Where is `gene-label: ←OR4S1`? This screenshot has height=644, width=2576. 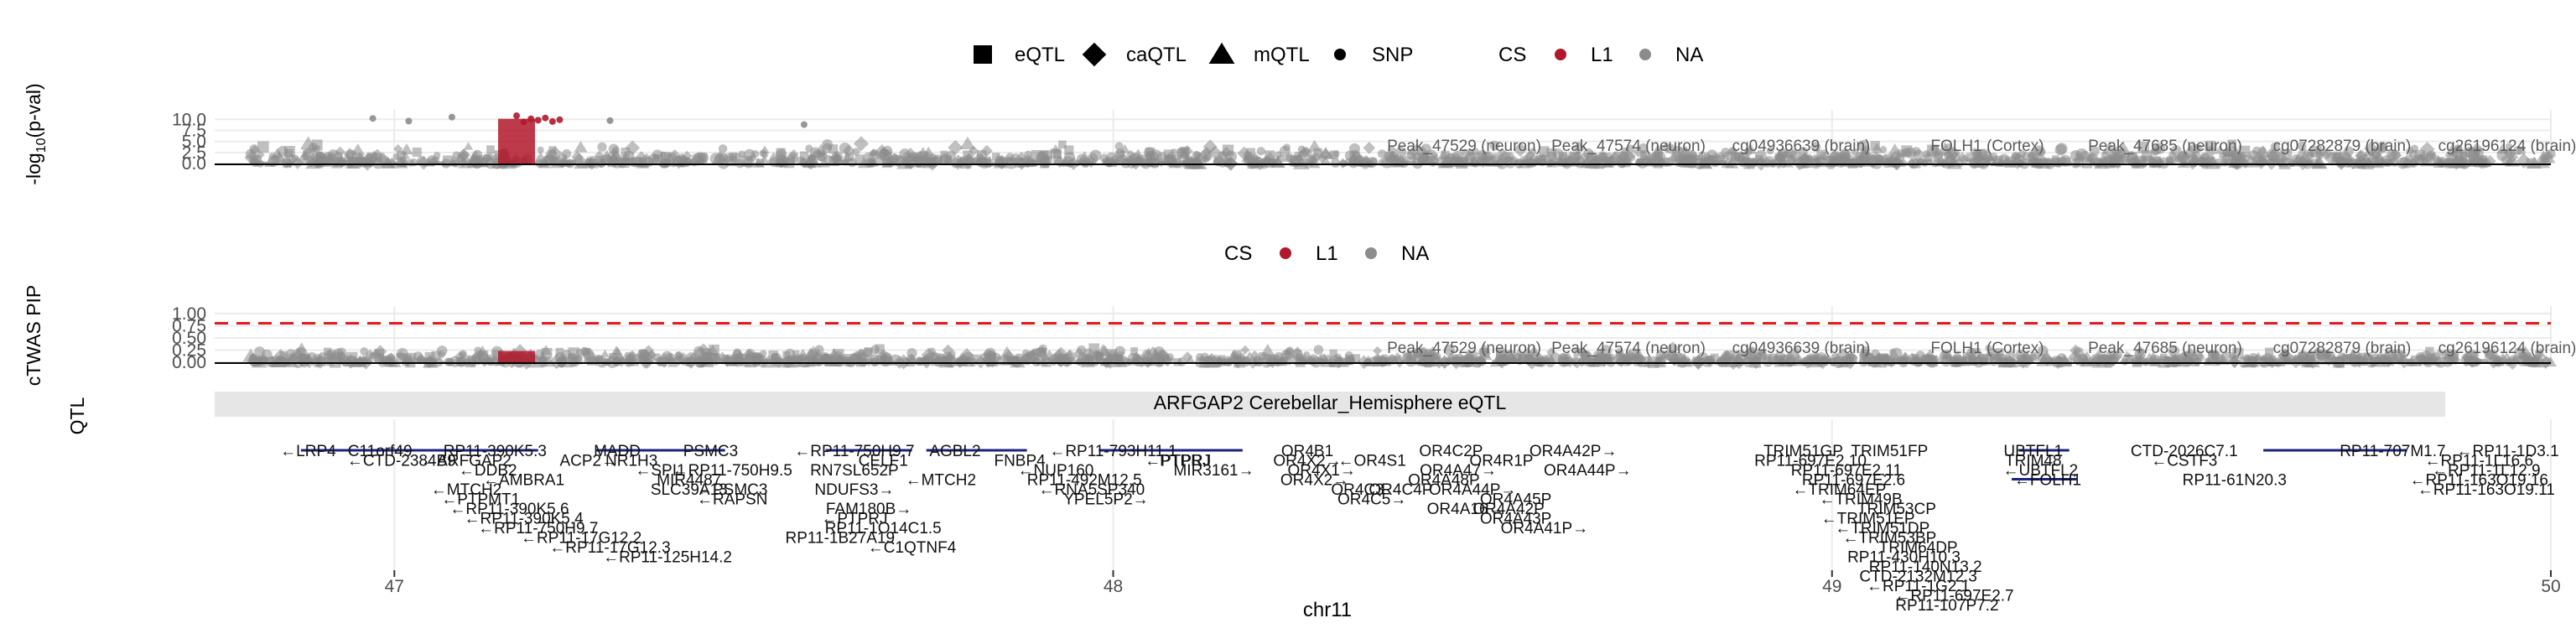 gene-label: ←OR4S1 is located at coordinates (1371, 461).